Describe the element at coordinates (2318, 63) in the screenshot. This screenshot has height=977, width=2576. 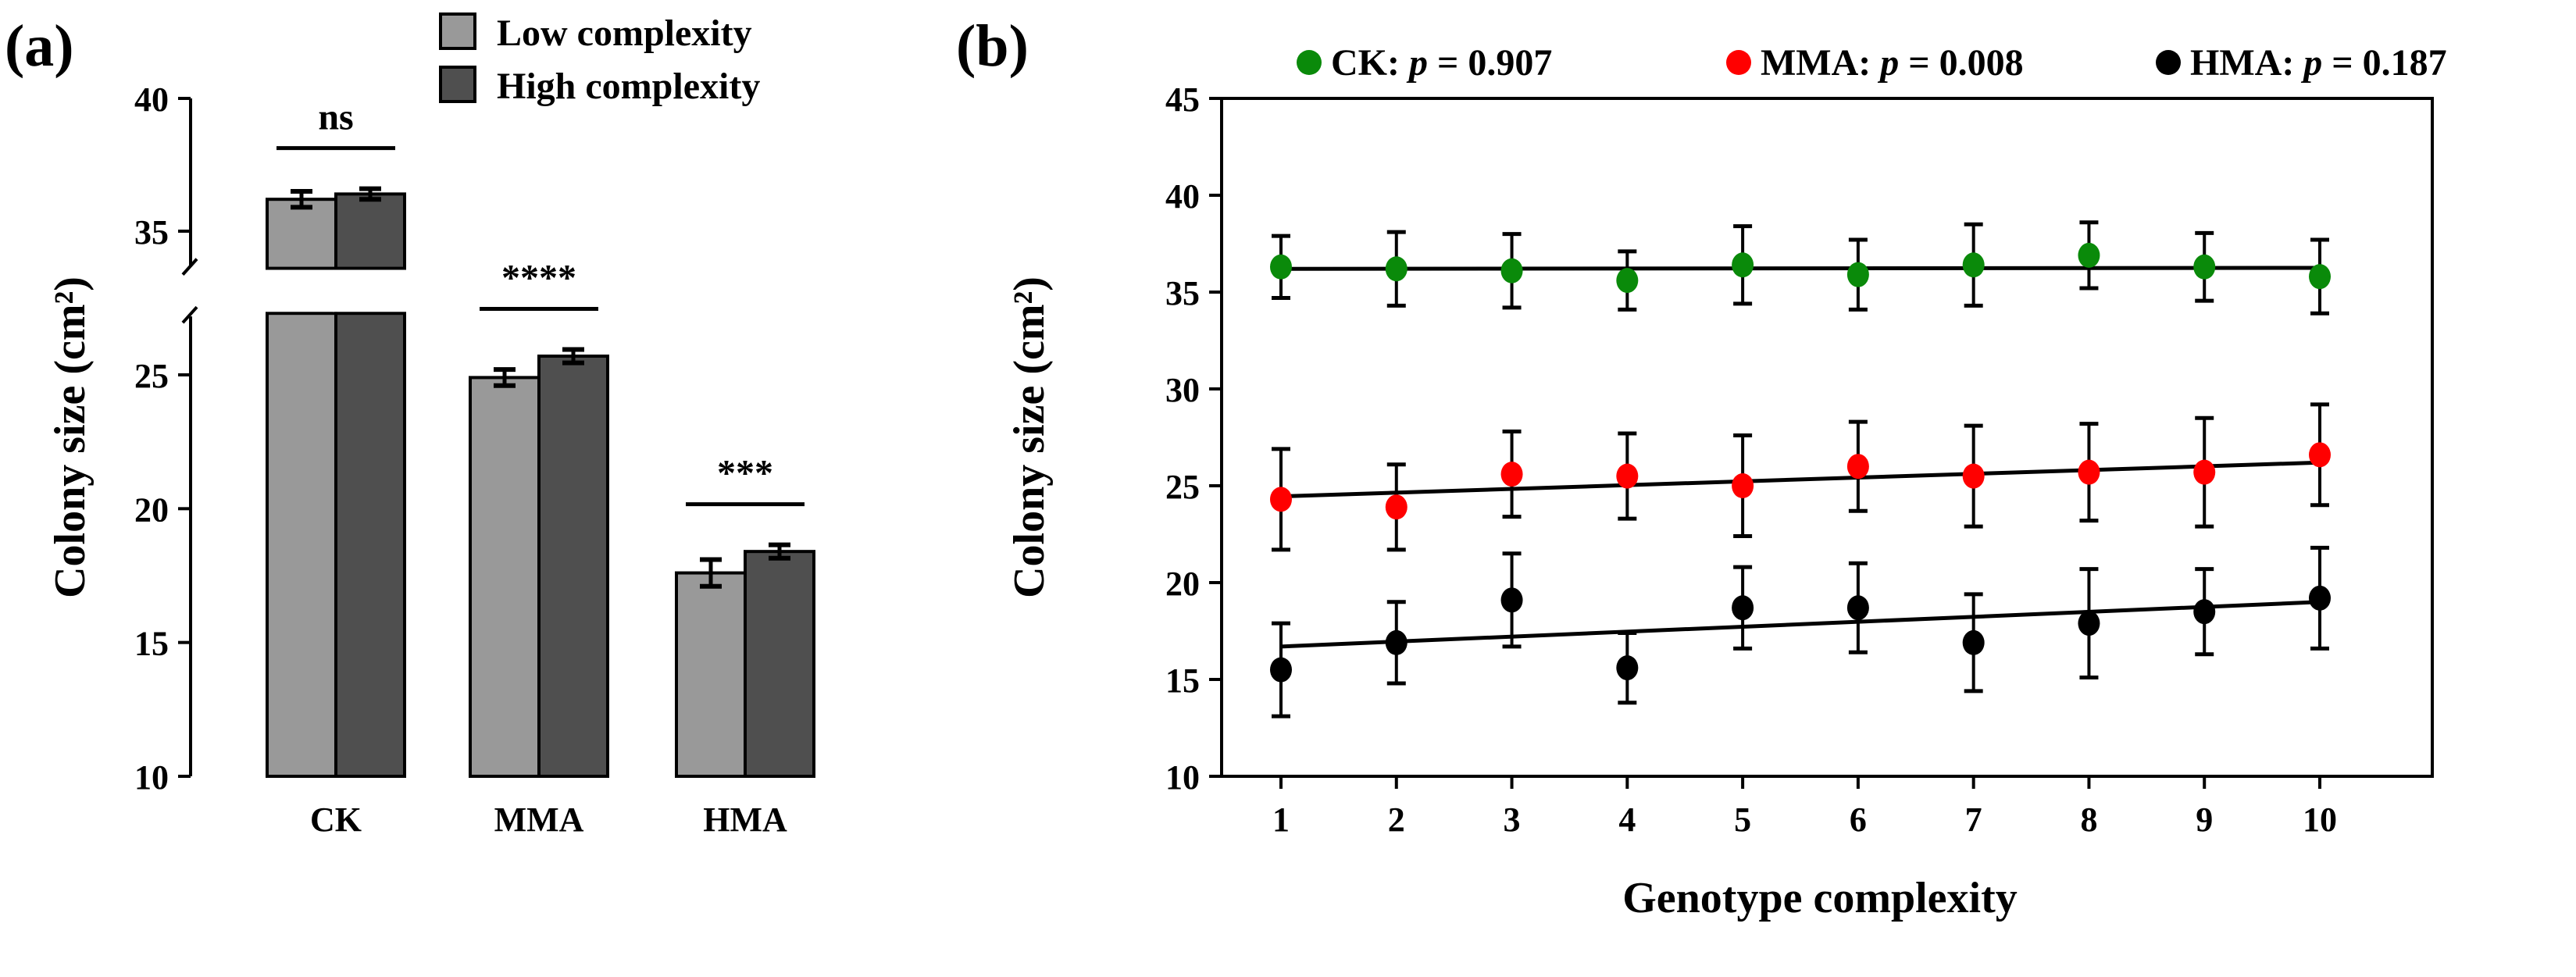
I see `legend-label-hma: HMA: p = 0.187` at that location.